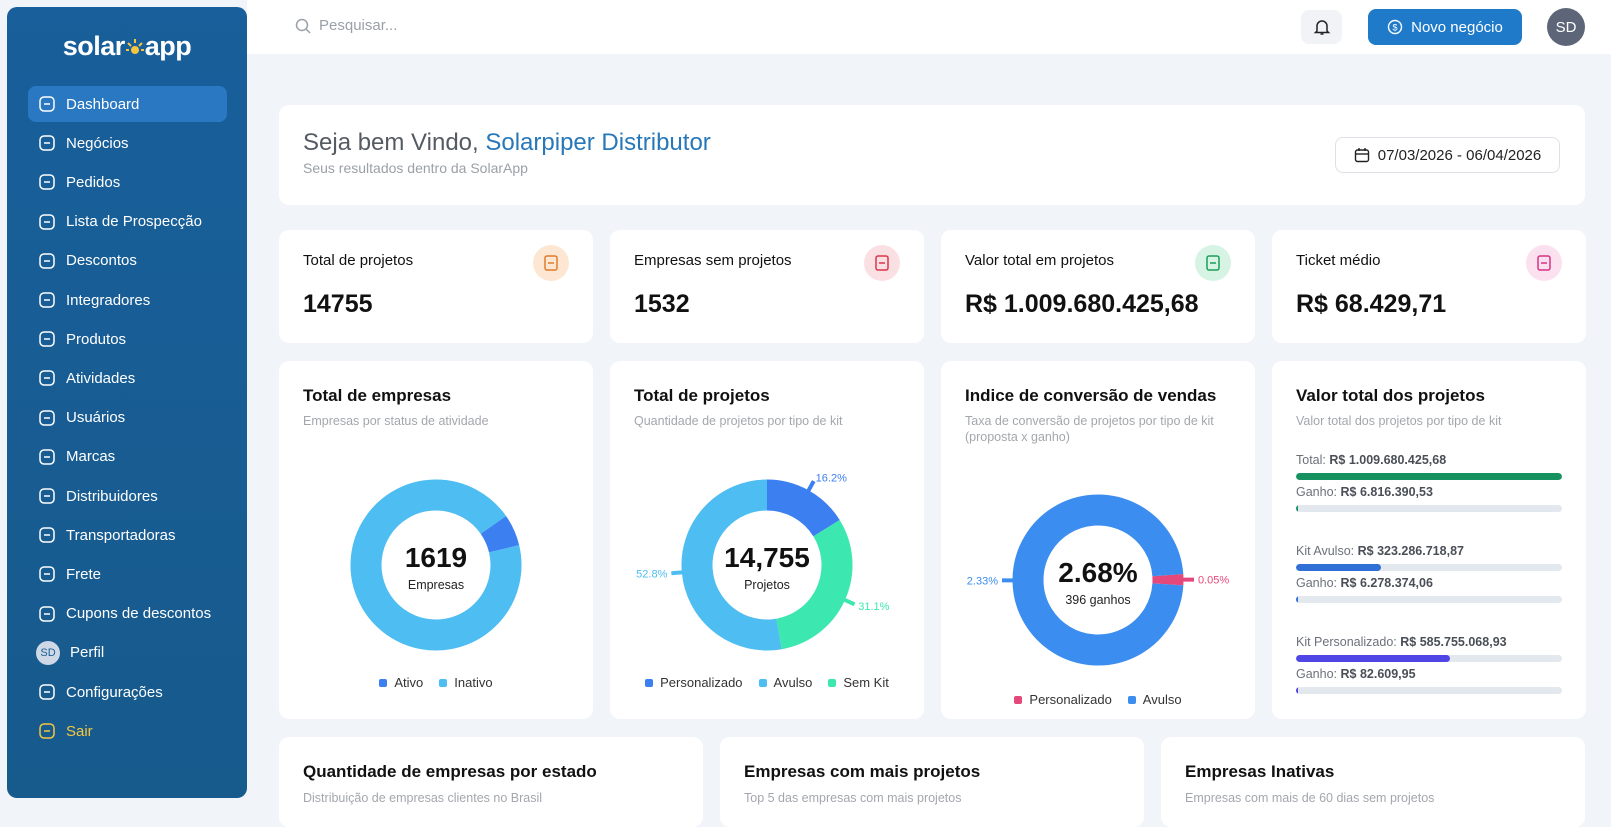 This screenshot has width=1611, height=827. I want to click on nav-label: Marcas, so click(90, 456).